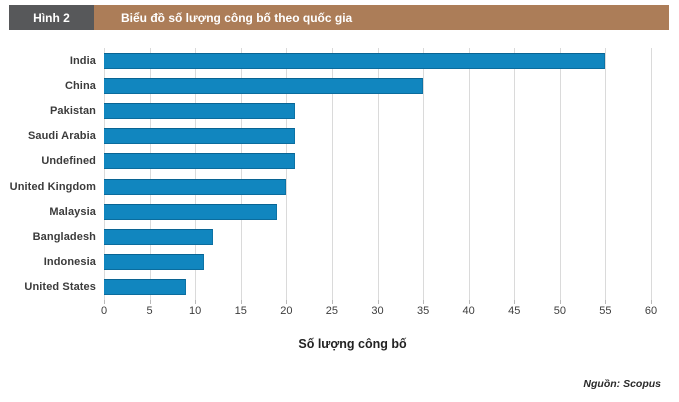 The width and height of the screenshot is (679, 402). Describe the element at coordinates (337, 287) in the screenshot. I see `bar-row: United States` at that location.